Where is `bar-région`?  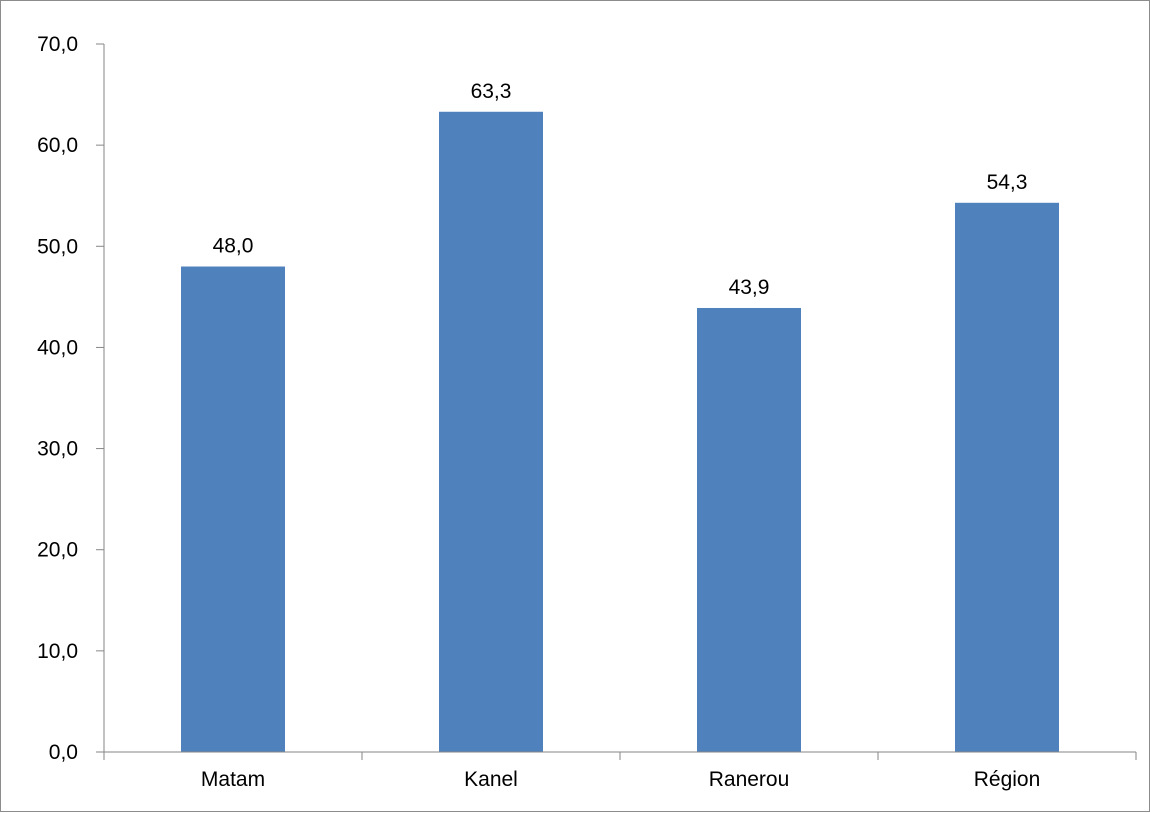 bar-région is located at coordinates (1007, 477).